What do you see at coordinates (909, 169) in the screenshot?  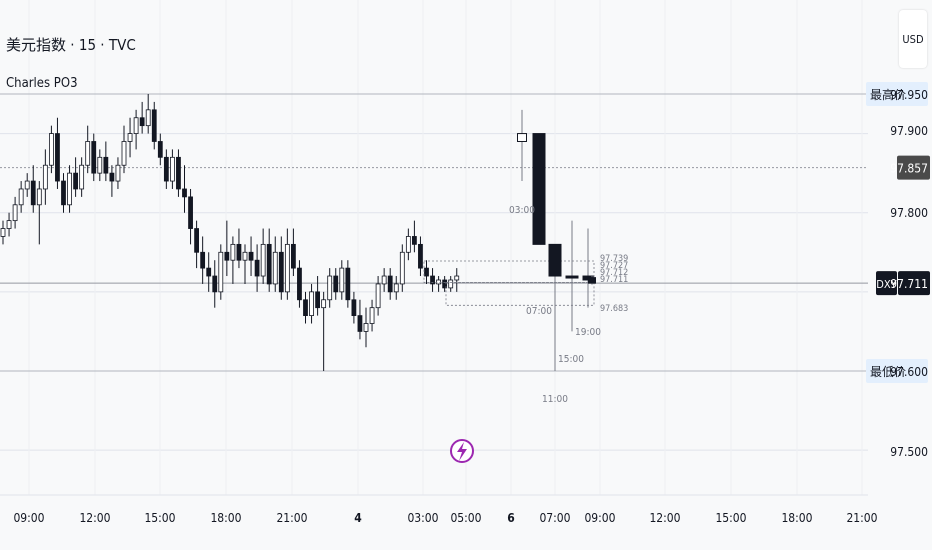 I see `highlight-level-tag: 97.857` at bounding box center [909, 169].